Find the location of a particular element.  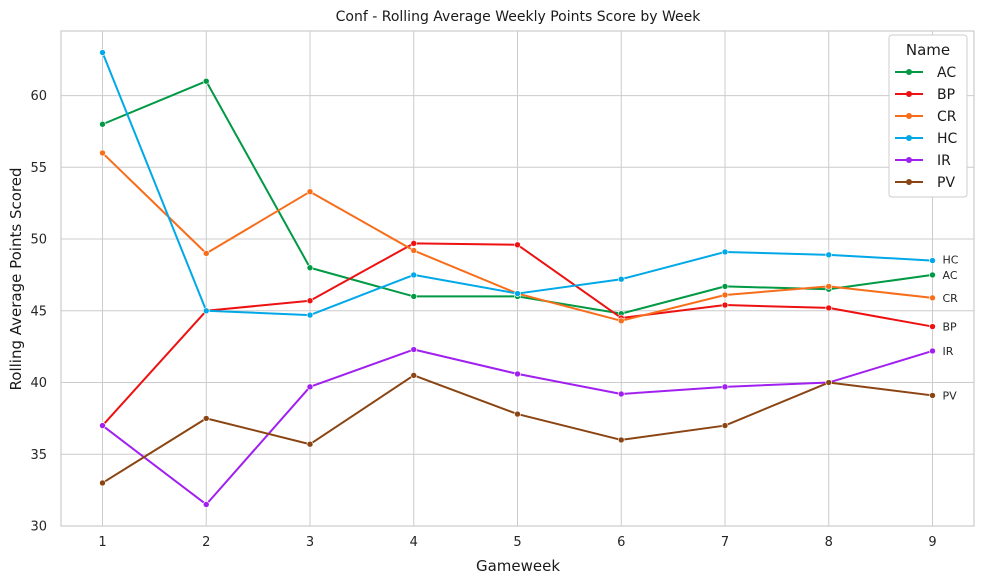

legend-item: CR is located at coordinates (926, 117).